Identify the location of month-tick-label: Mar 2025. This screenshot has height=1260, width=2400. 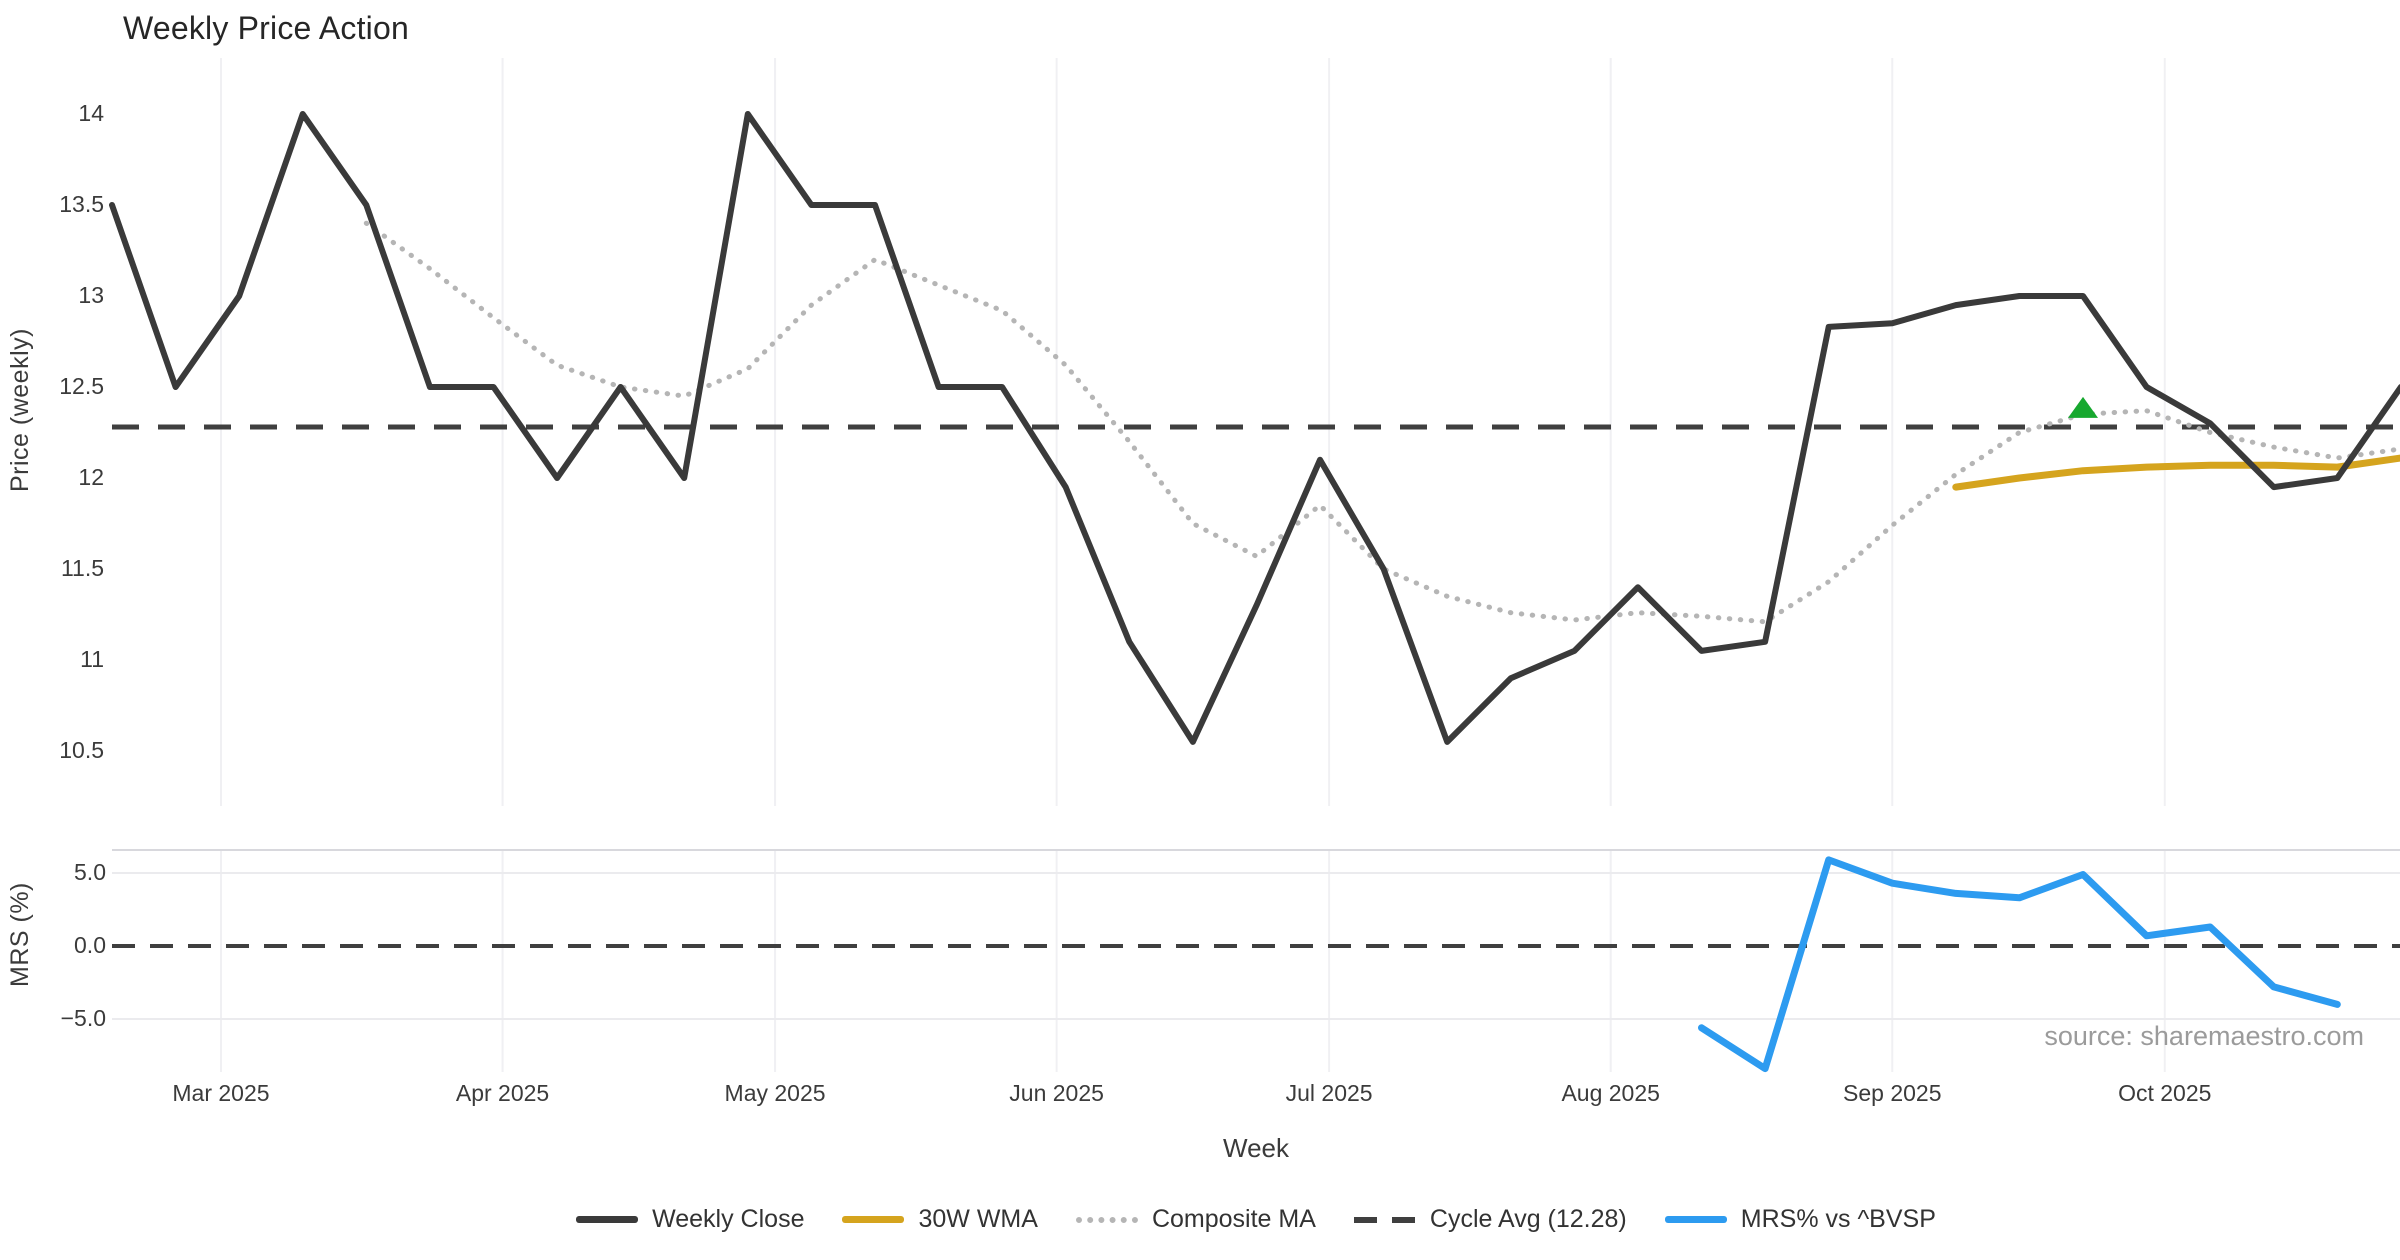
(221, 1093).